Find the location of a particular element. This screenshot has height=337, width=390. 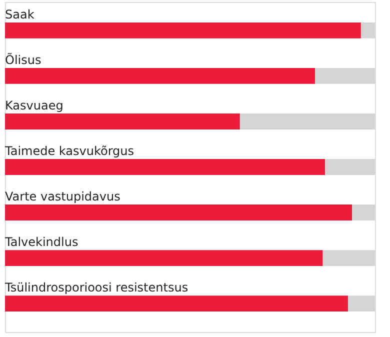

y-tick-label: Tsülindrosporioosi resistentsus is located at coordinates (96, 287).